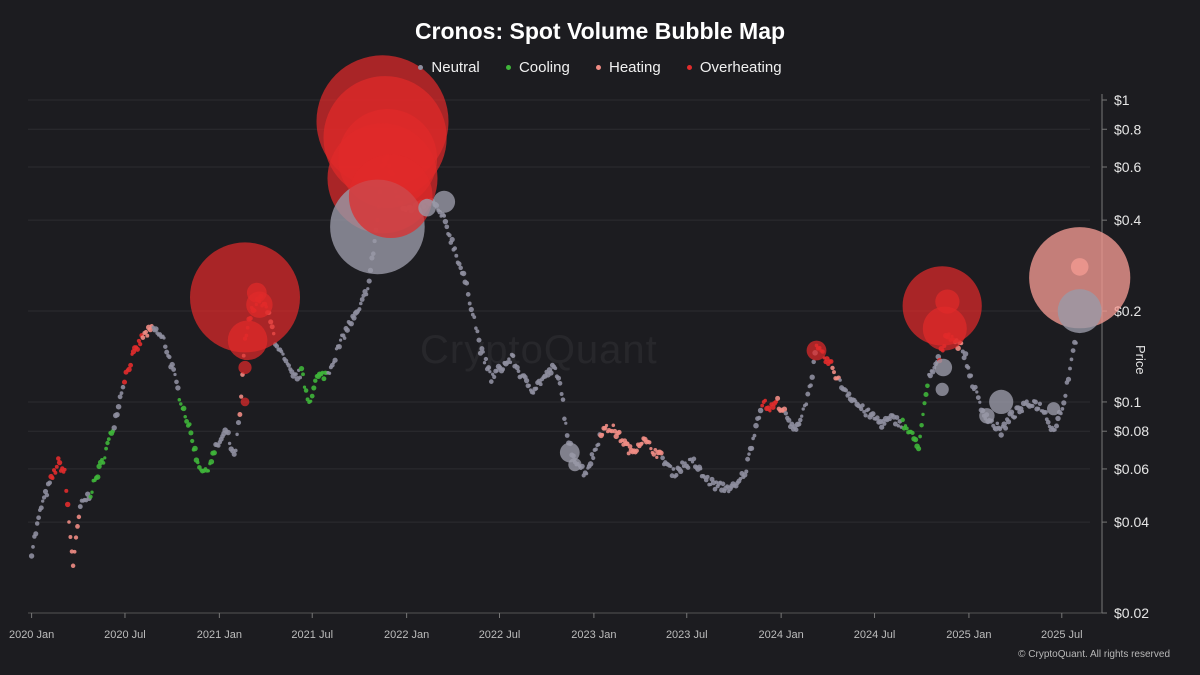  I want to click on x-tick-label: 2023 Jan, so click(593, 635).